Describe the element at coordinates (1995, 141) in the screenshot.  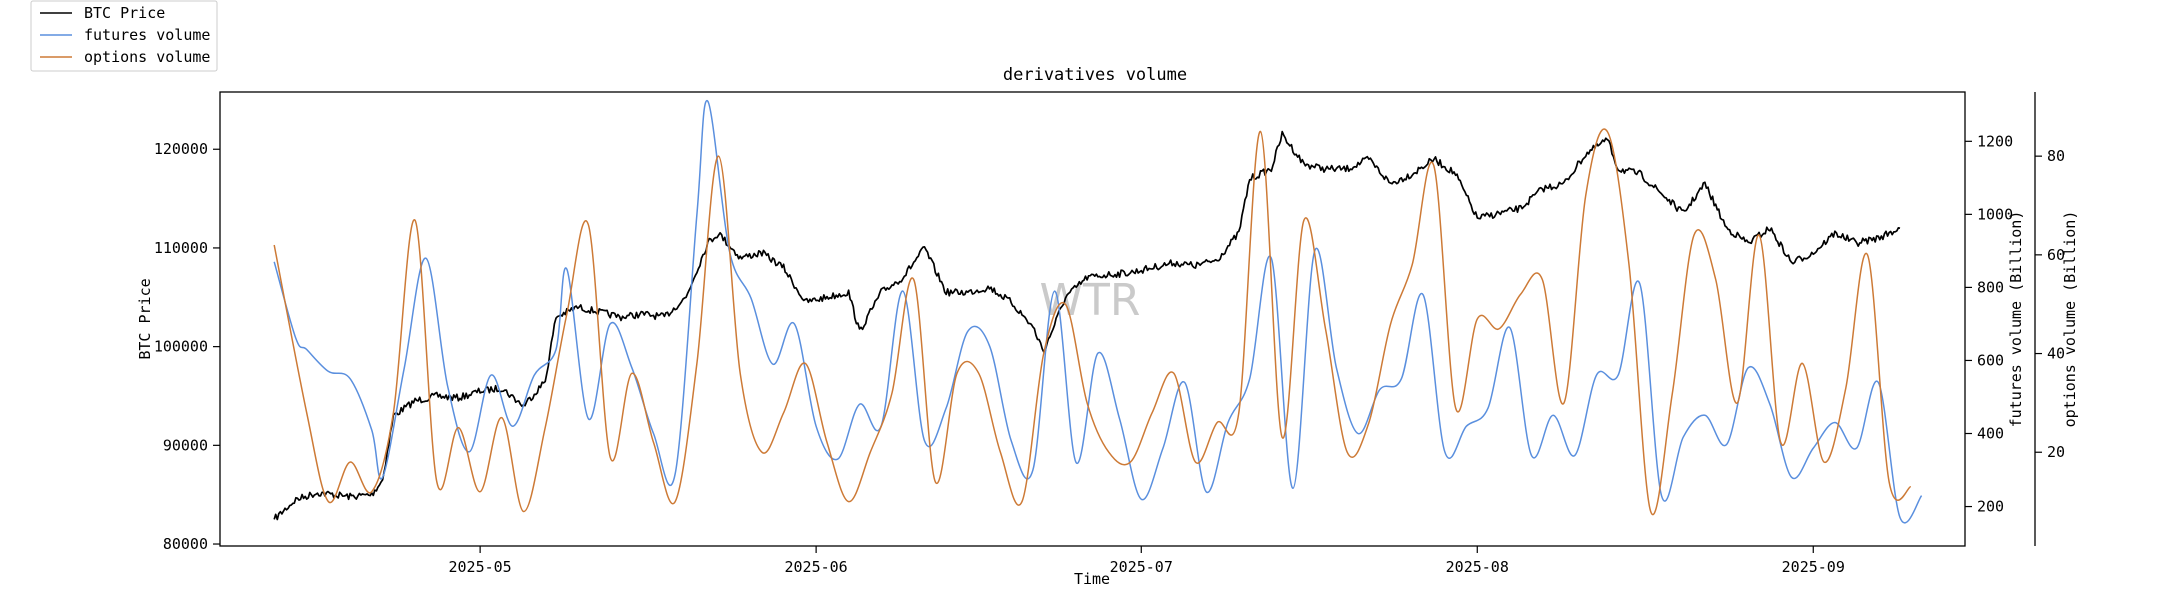
I see `futures-tick-label: 1200` at that location.